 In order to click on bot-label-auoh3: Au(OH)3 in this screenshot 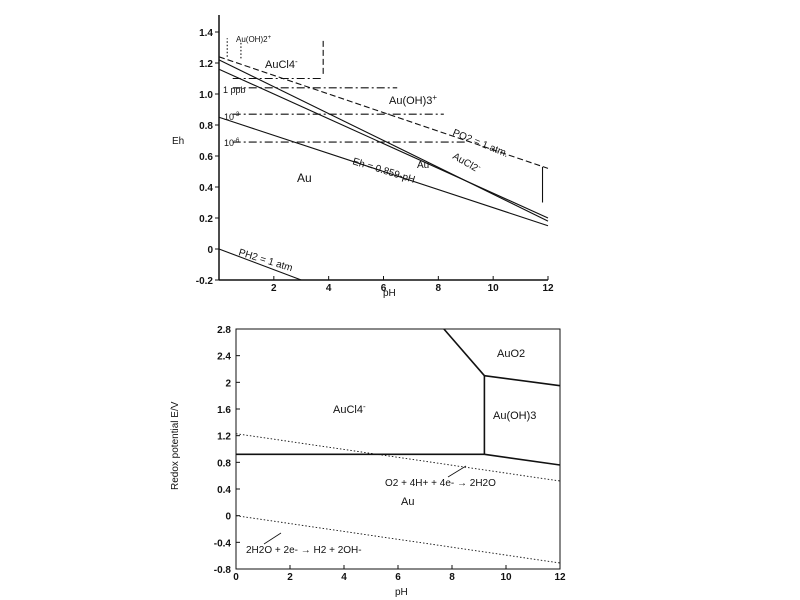, I will do `click(514, 416)`.